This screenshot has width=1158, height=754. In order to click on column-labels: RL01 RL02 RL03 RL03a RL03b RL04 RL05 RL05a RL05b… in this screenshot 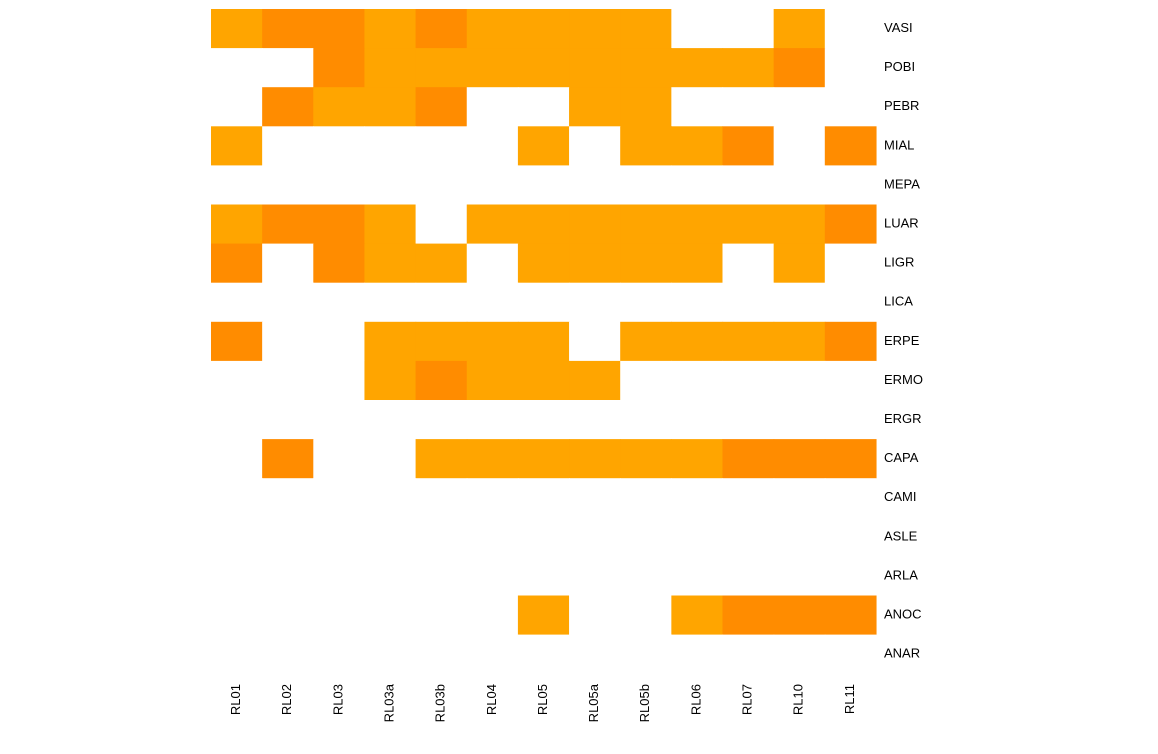, I will do `click(542, 702)`.